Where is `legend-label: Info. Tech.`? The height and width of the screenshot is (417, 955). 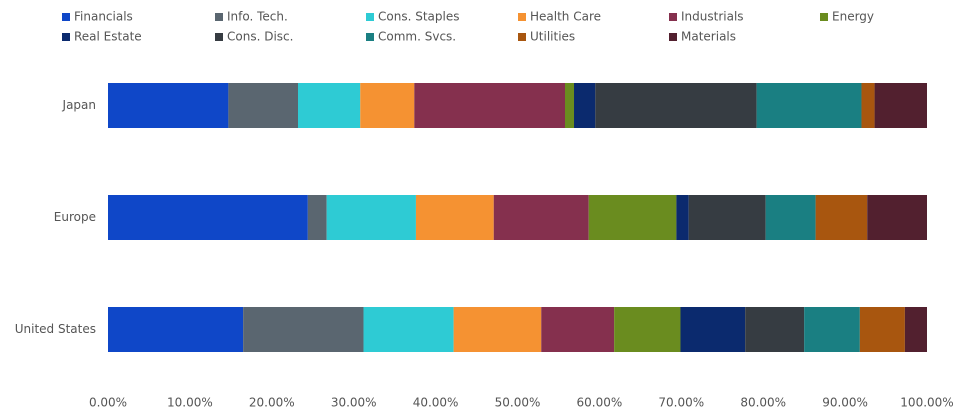
legend-label: Info. Tech. is located at coordinates (257, 17).